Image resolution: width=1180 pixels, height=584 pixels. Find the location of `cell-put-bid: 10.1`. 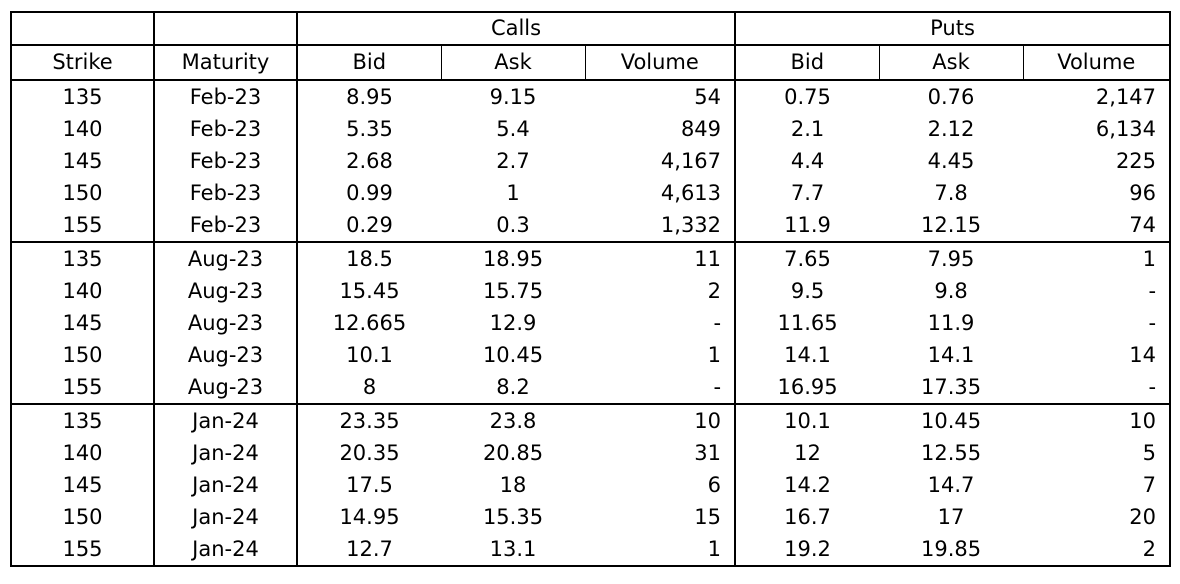

cell-put-bid: 10.1 is located at coordinates (807, 420).